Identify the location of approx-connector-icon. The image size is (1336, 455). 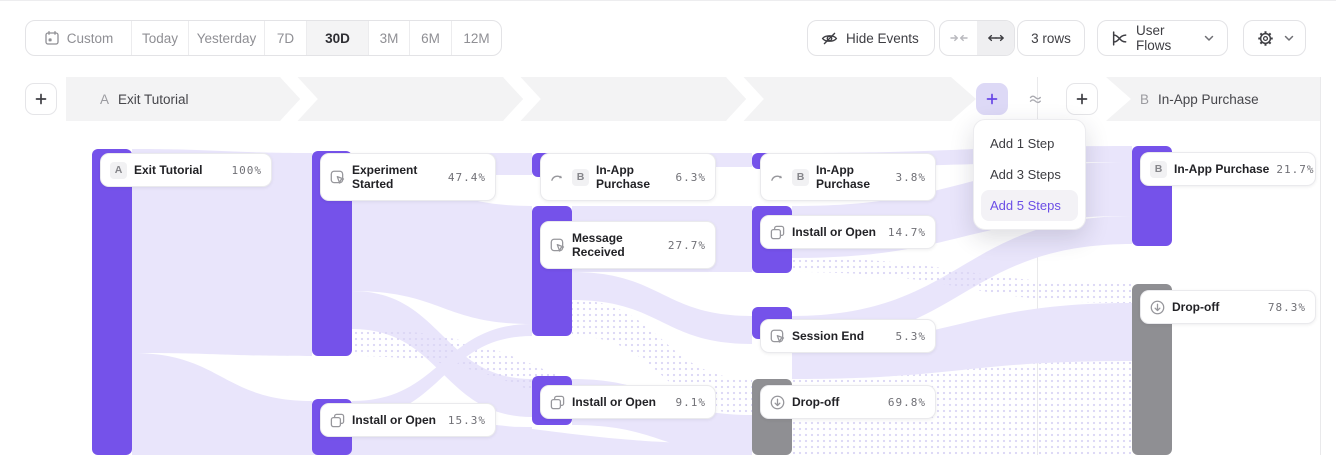
(1036, 99).